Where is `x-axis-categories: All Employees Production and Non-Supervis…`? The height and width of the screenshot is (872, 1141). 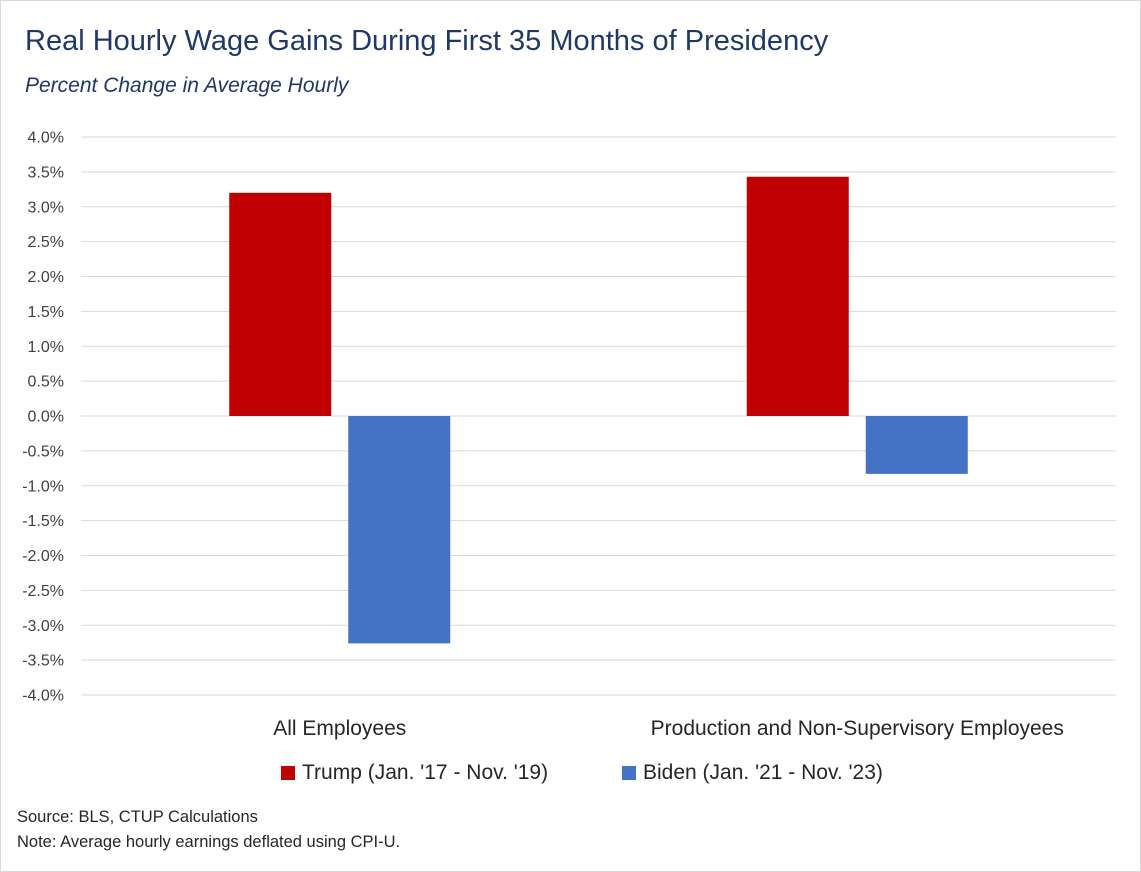 x-axis-categories: All Employees Production and Non-Supervis… is located at coordinates (668, 728).